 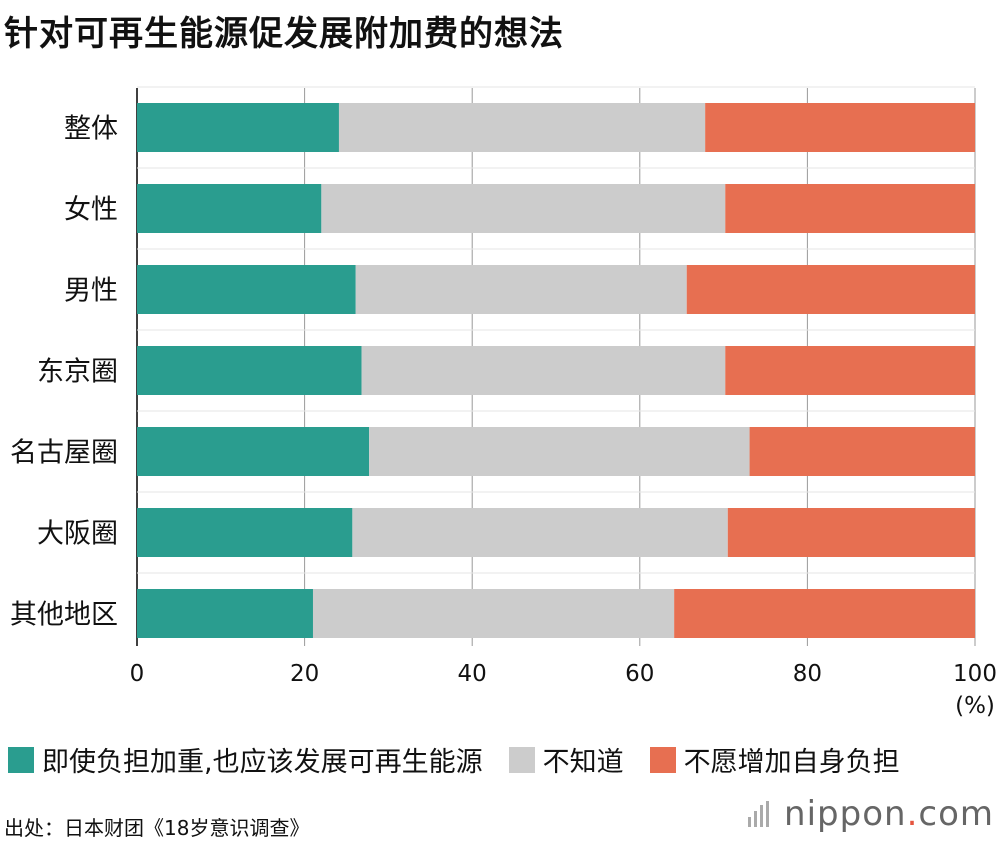 I want to click on x-tick-label: 80, so click(x=807, y=674).